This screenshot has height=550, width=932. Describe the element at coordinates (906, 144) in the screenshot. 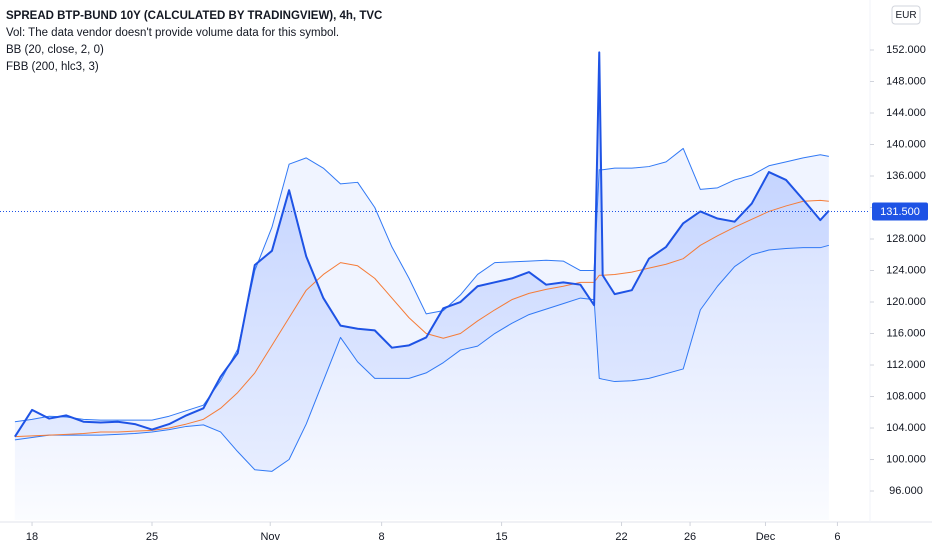

I see `y-tick-label: 140.000` at that location.